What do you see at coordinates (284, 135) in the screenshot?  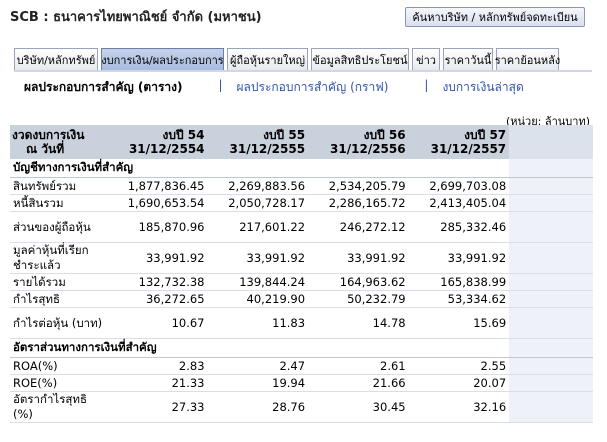 I see `header-year: งบปี 55` at bounding box center [284, 135].